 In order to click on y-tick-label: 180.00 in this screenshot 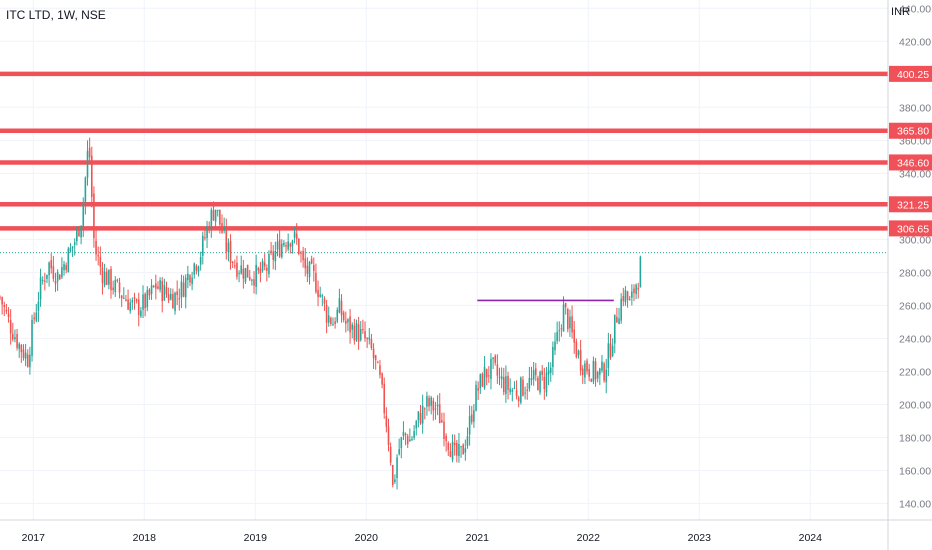, I will do `click(915, 438)`.